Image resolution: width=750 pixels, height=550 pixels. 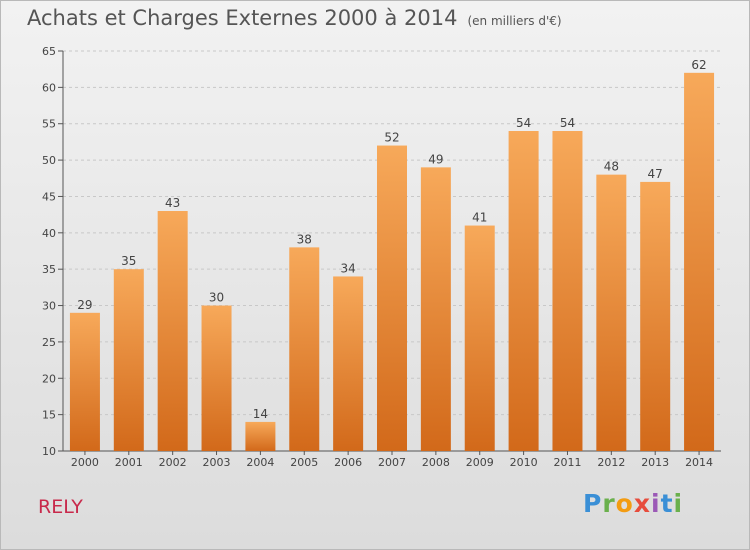 I want to click on bar-value-label: 52, so click(x=391, y=138).